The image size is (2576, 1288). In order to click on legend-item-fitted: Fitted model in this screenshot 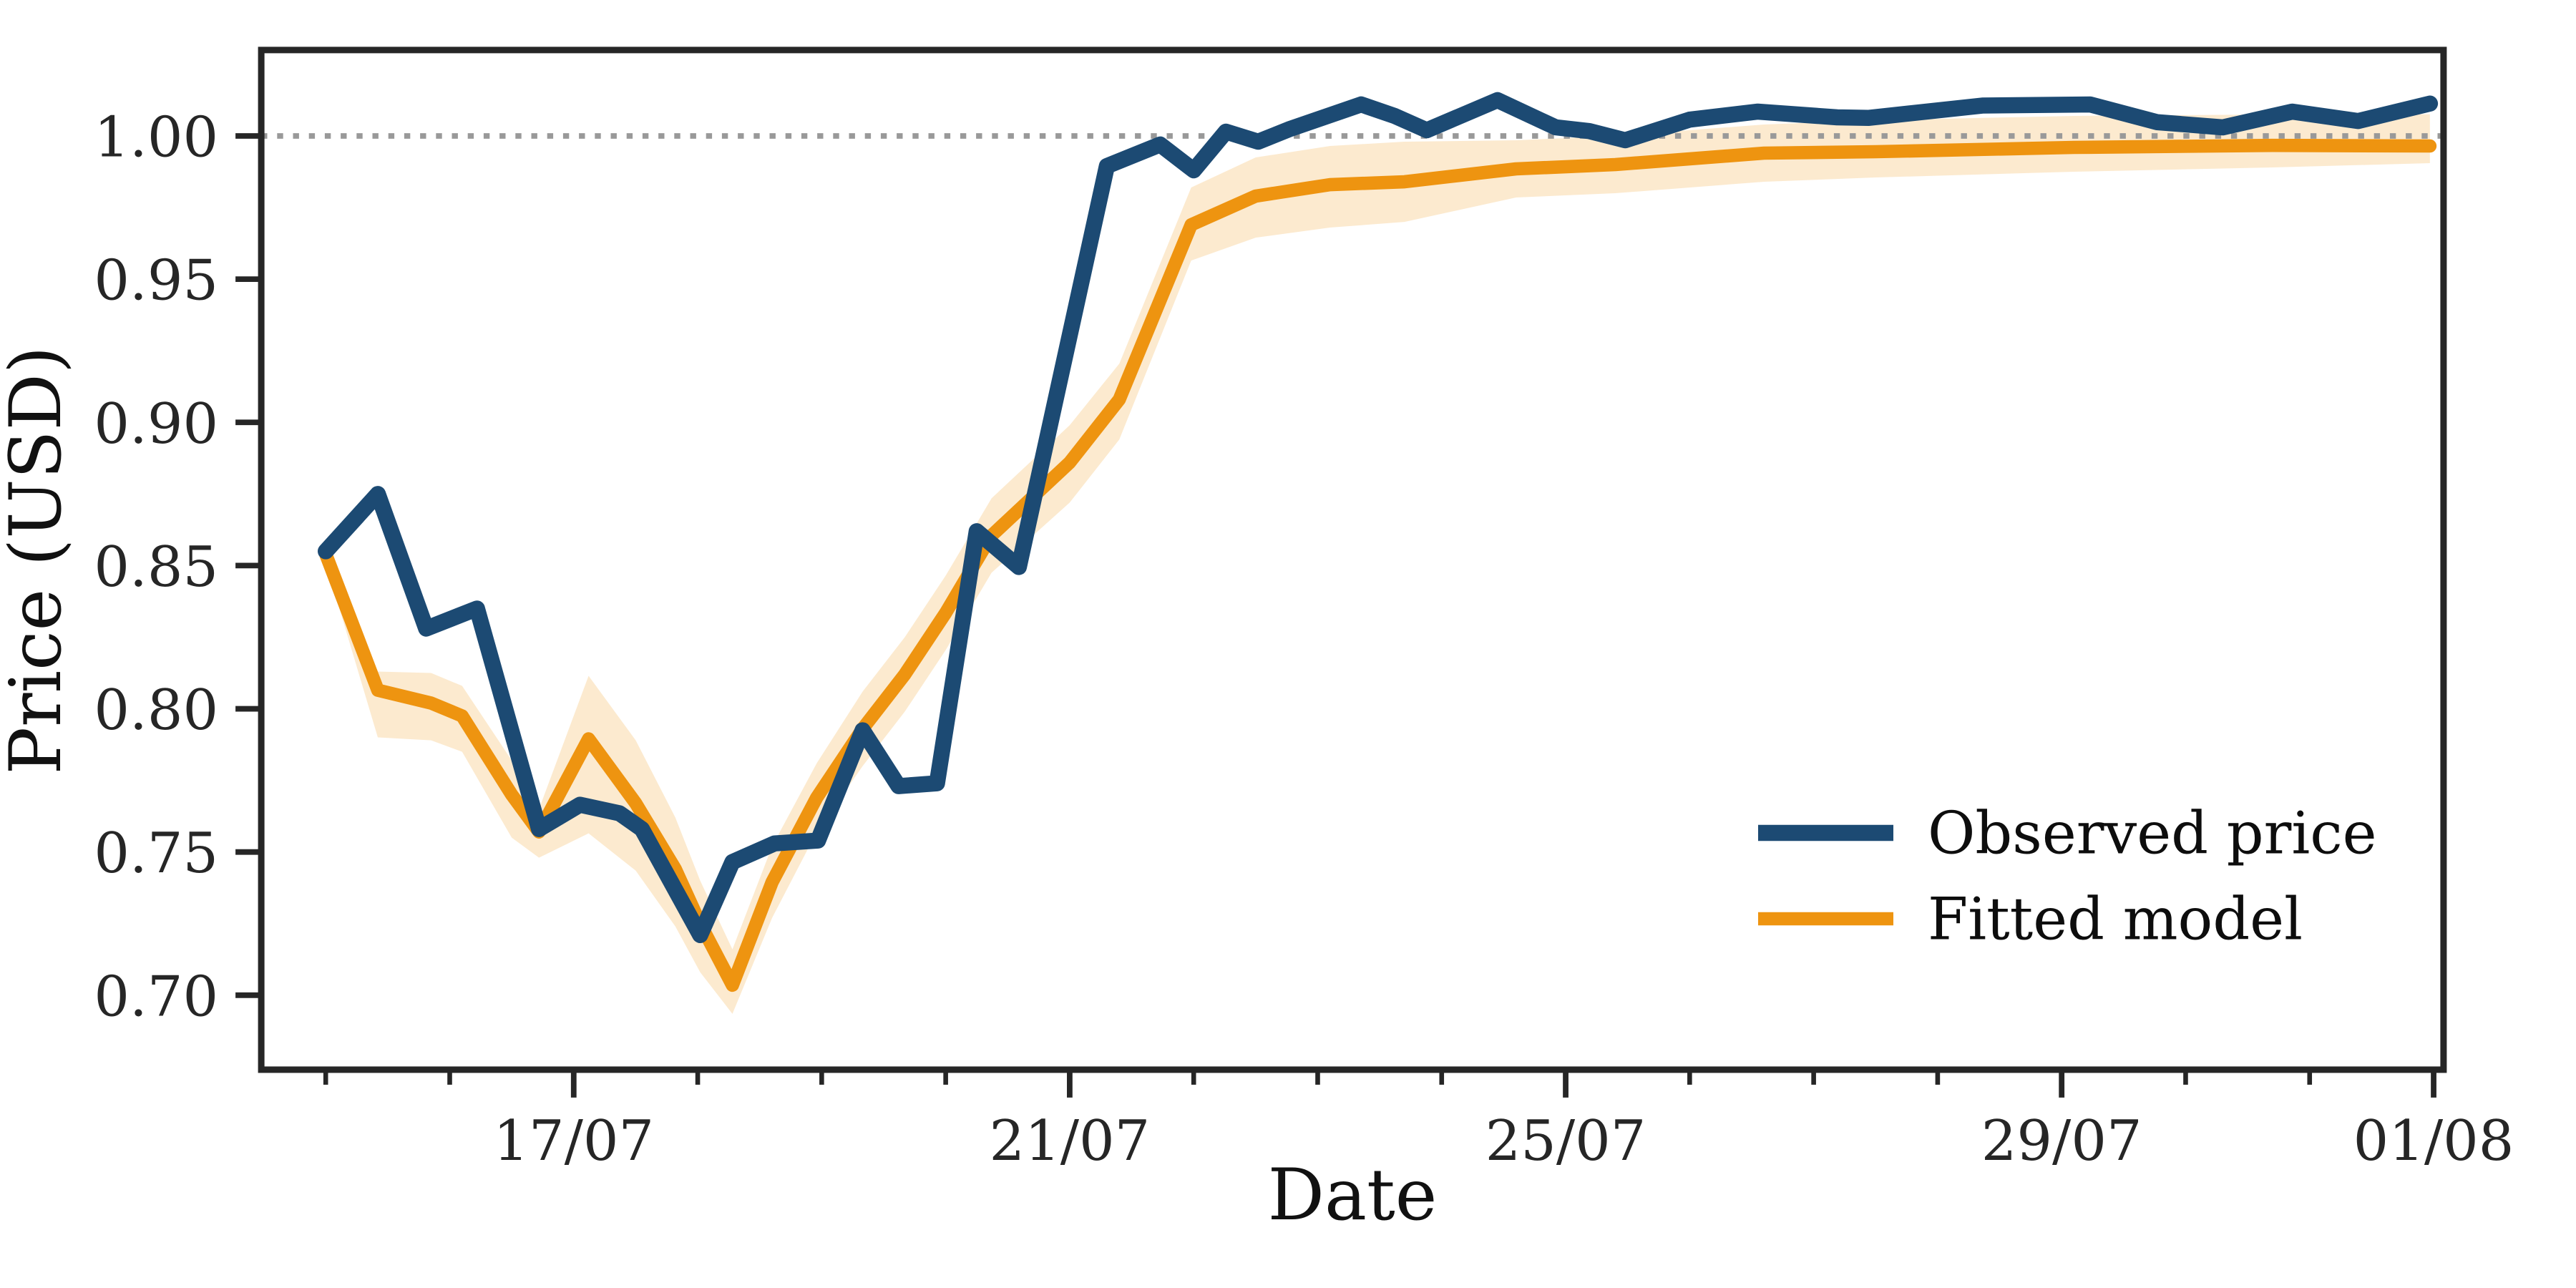, I will do `click(2030, 920)`.